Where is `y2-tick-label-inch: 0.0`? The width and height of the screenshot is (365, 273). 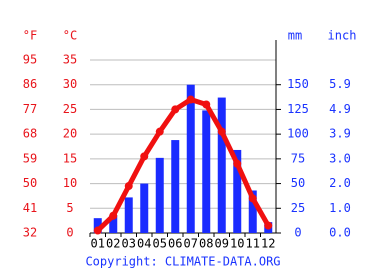 y2-tick-label-inch: 0.0 is located at coordinates (340, 233).